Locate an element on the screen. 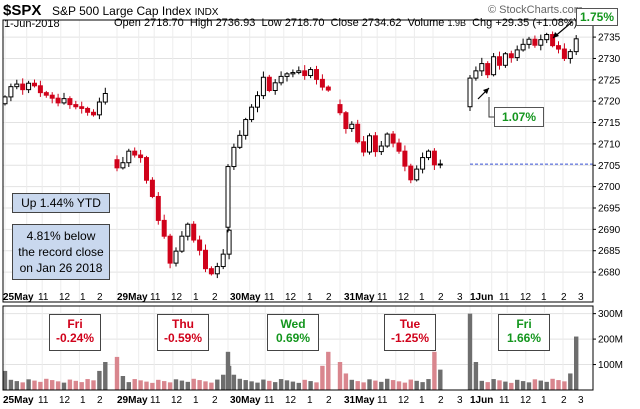  record-note-line-2: the record close is located at coordinates (61, 252).